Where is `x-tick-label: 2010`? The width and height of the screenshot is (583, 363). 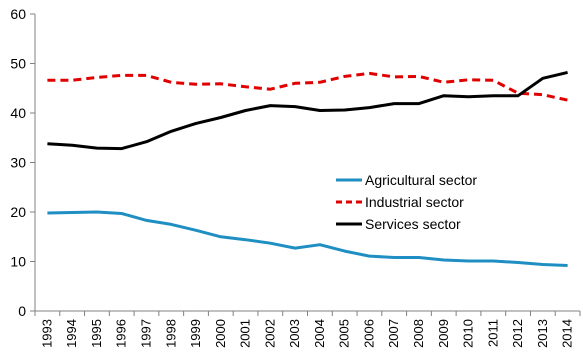 x-tick-label: 2010 is located at coordinates (468, 333).